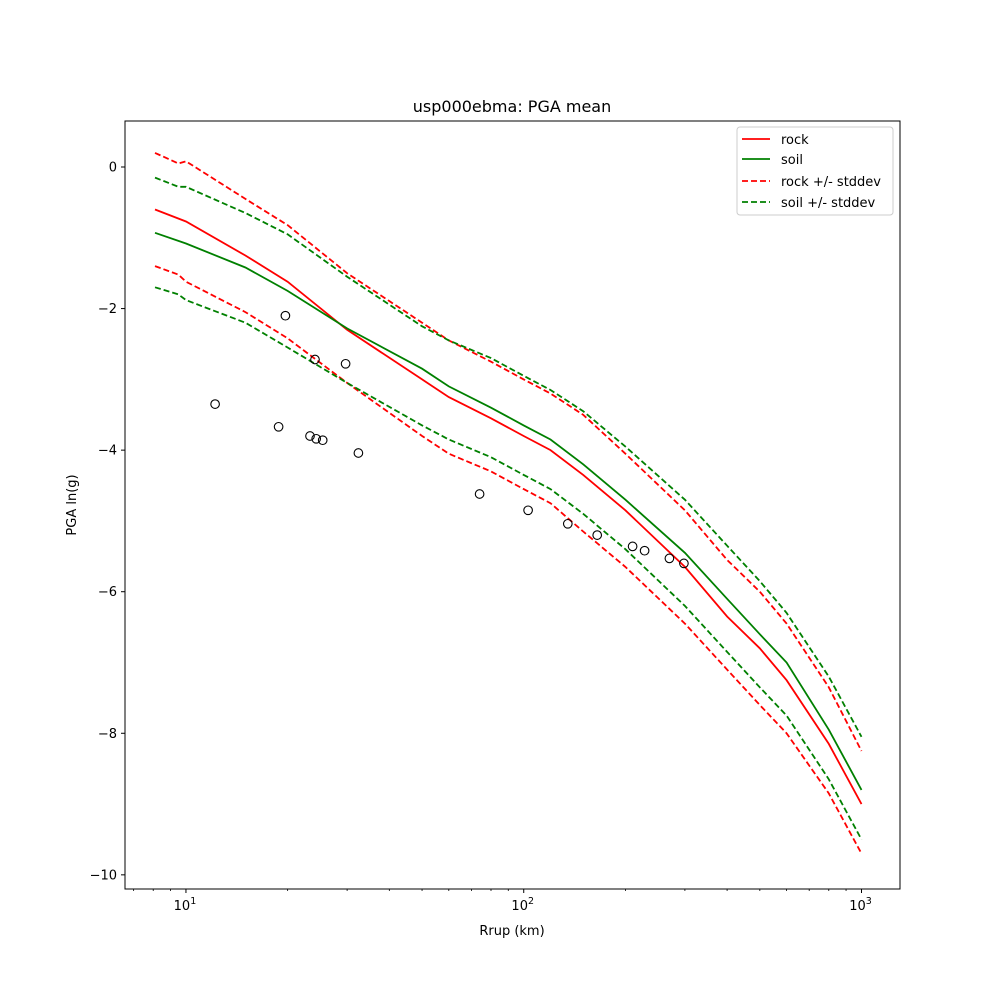  I want to click on y-axis-ticks: 0 −2 −4 −6 −8 −10, so click(107, 522).